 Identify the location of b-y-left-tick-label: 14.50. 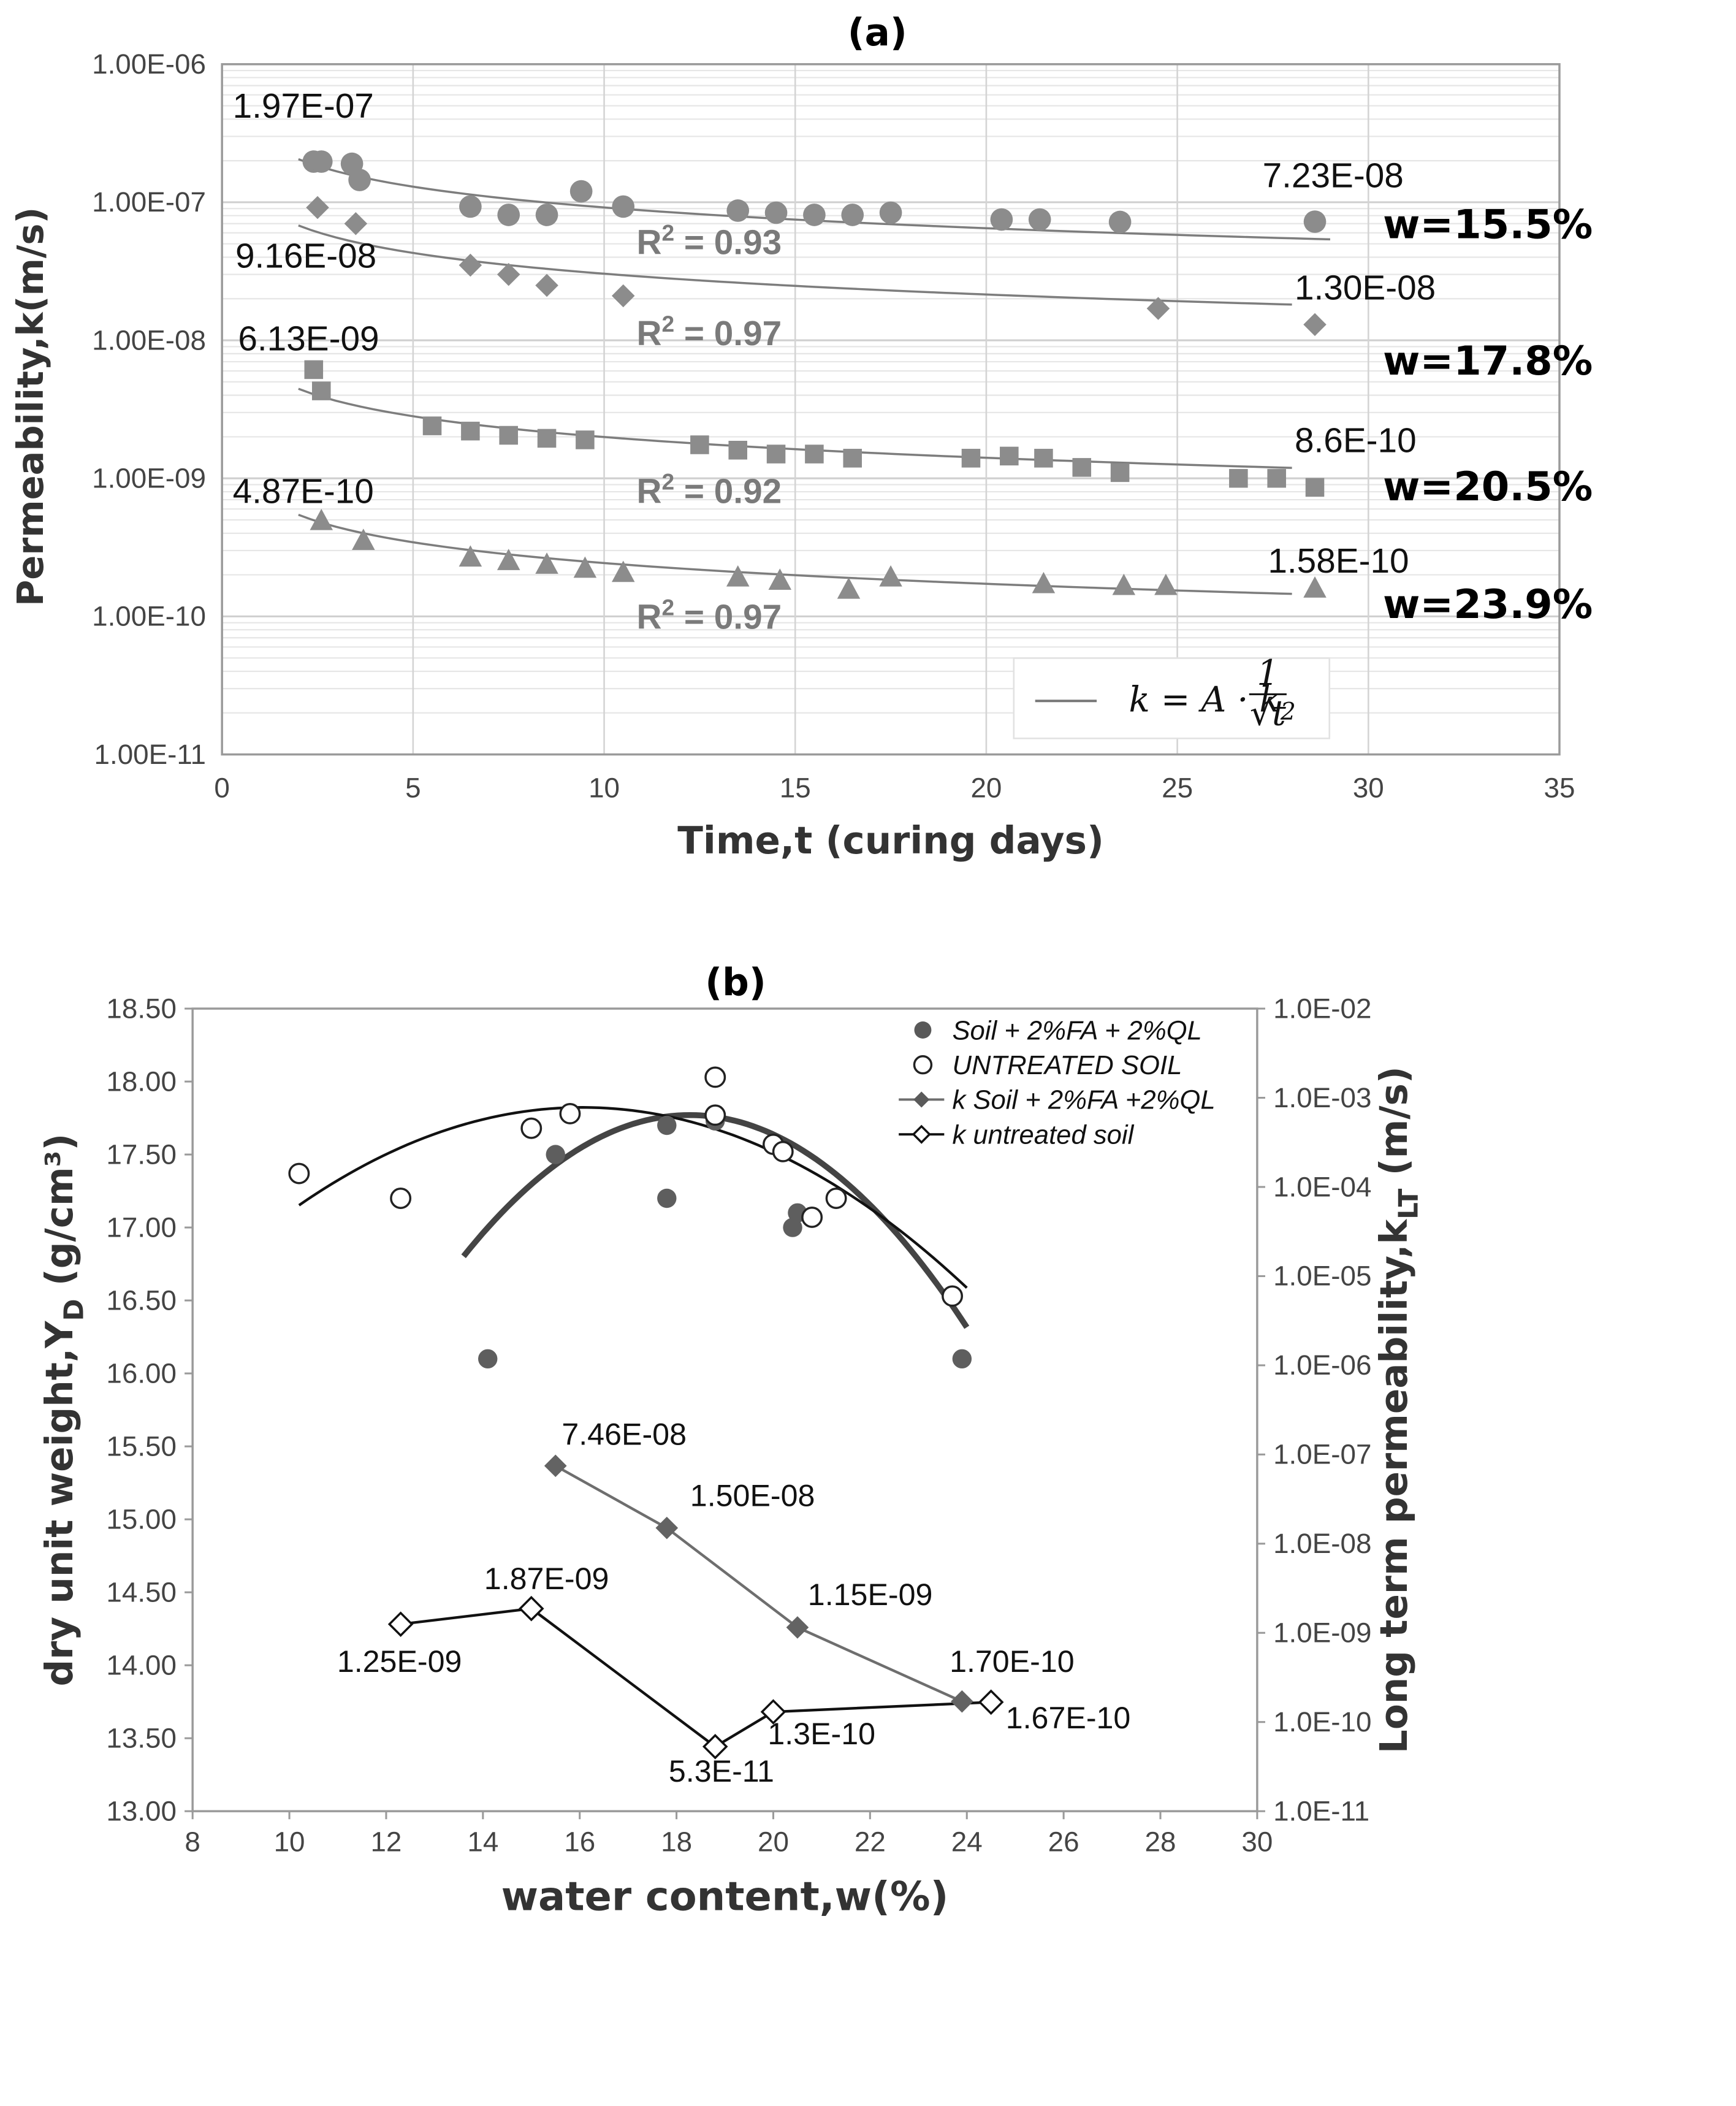
(141, 1592).